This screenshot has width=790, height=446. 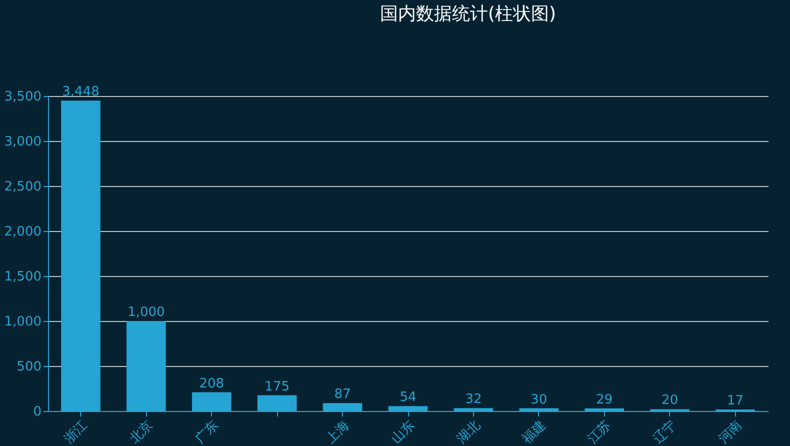 What do you see at coordinates (599, 432) in the screenshot?
I see `x-tick-label: 江苏` at bounding box center [599, 432].